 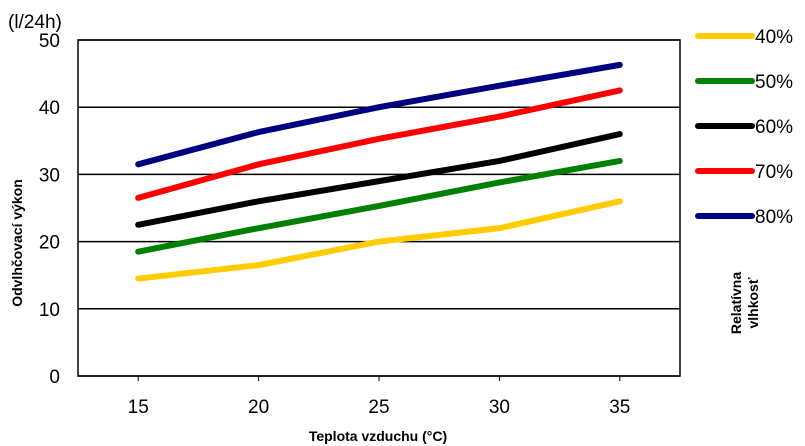 I want to click on y-axis-title: Odvlhčovací výkon, so click(x=17, y=243).